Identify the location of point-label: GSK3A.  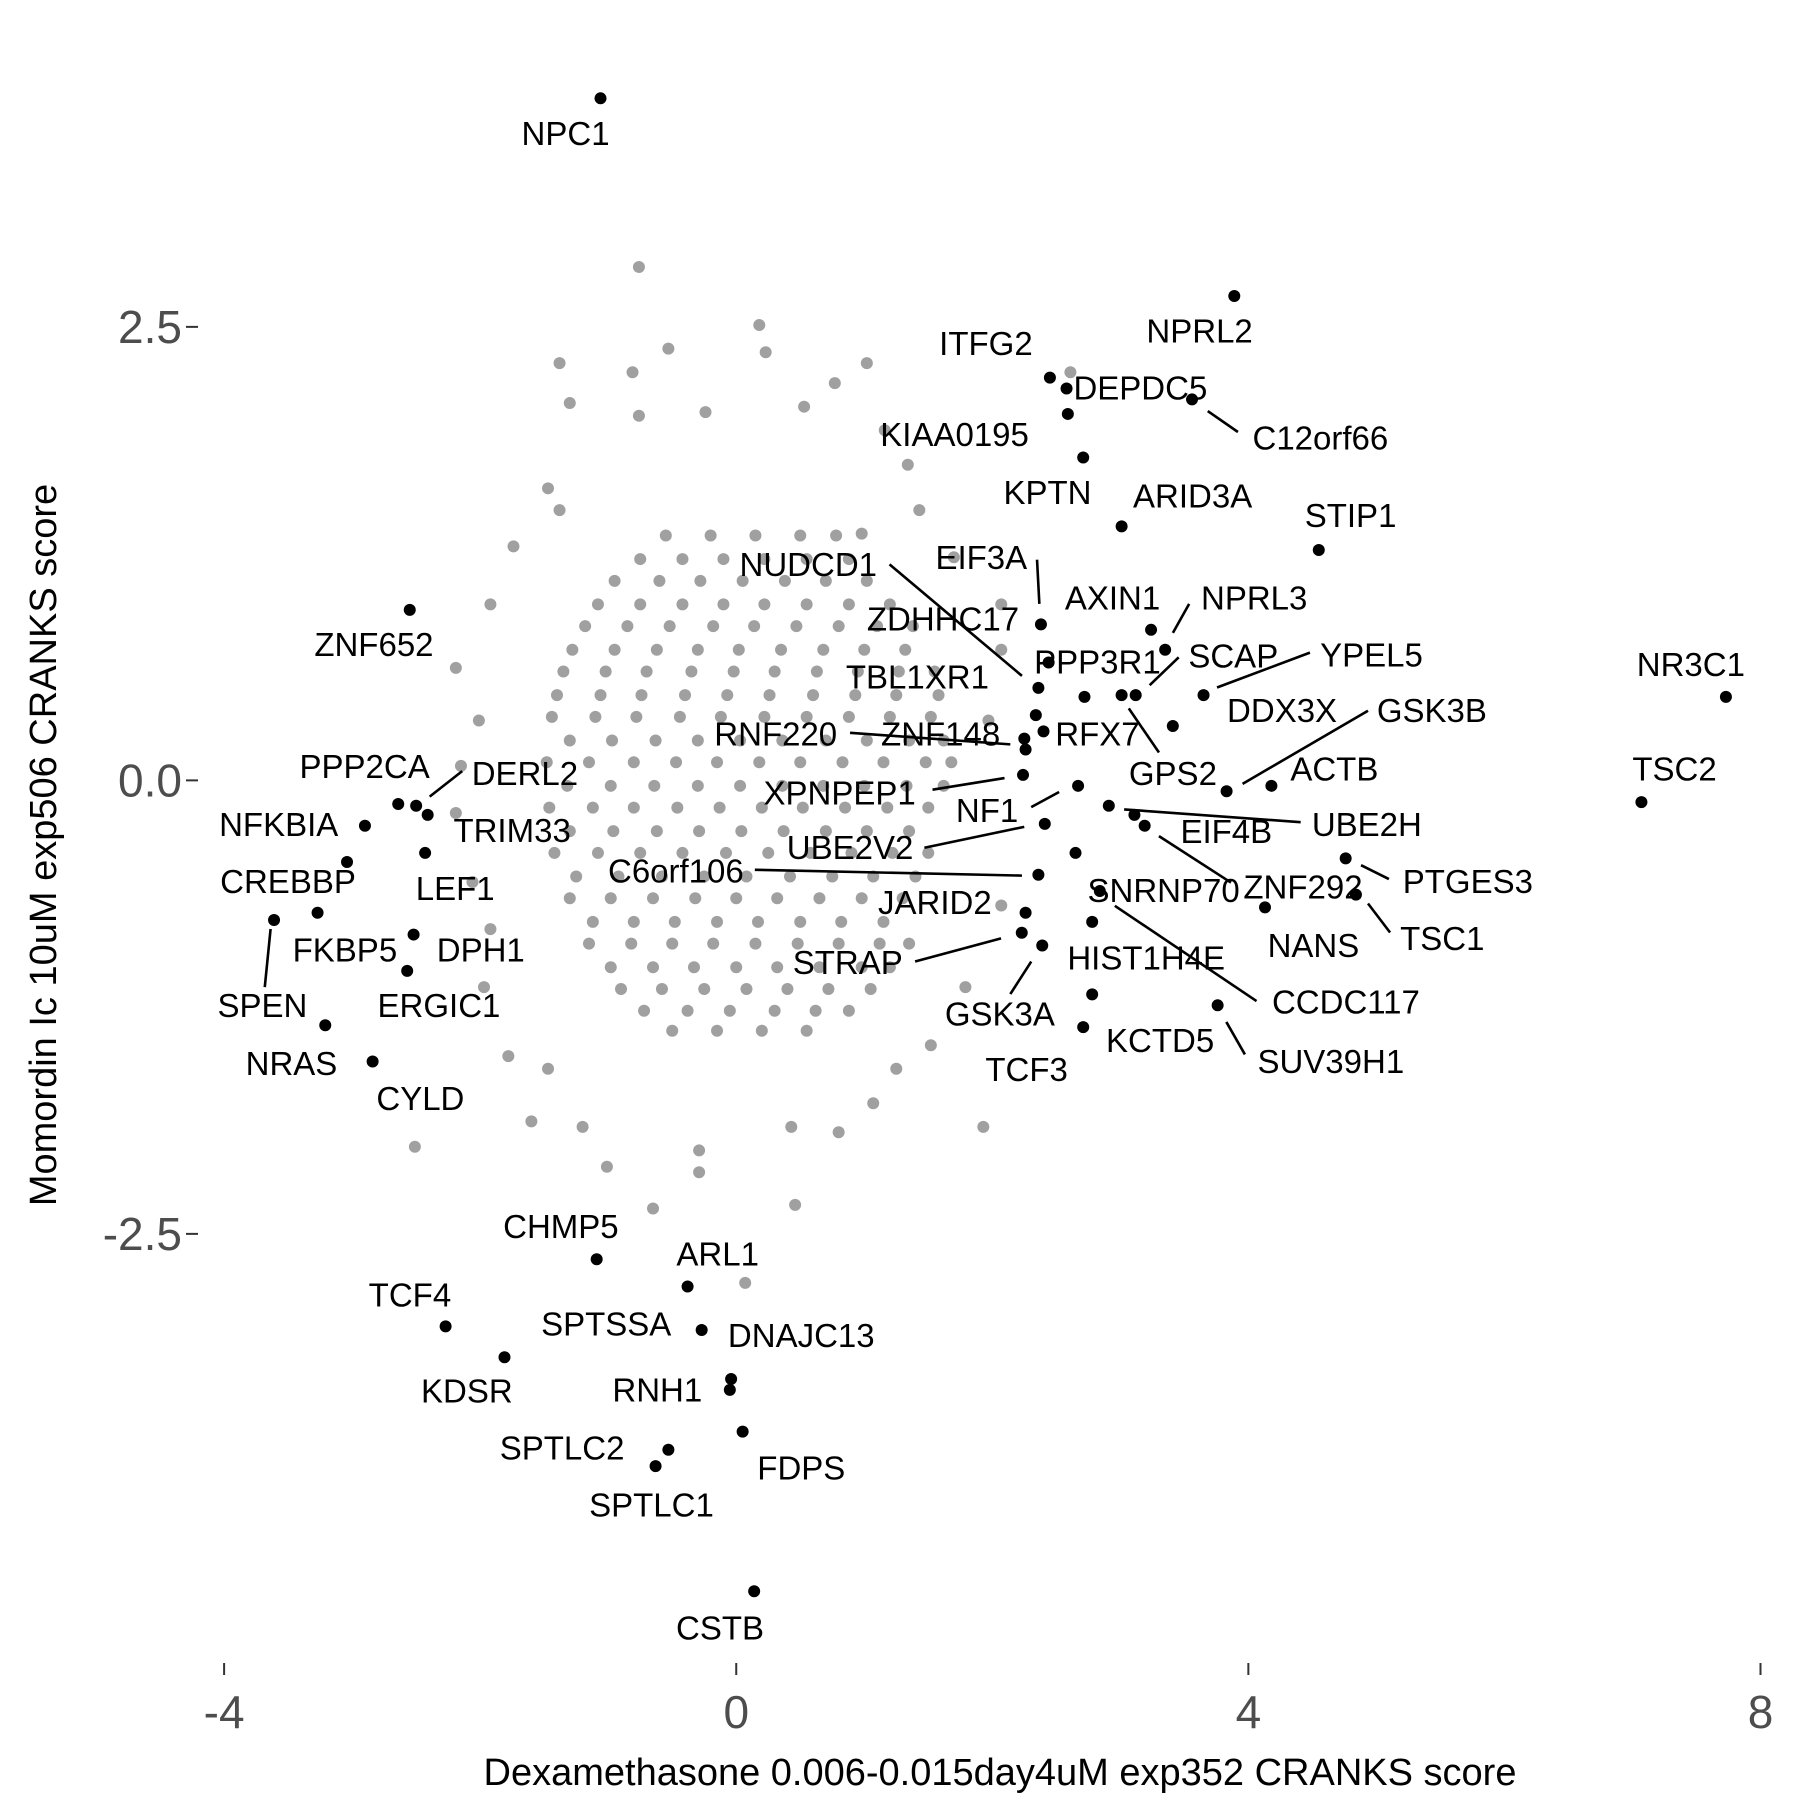
(1000, 1013).